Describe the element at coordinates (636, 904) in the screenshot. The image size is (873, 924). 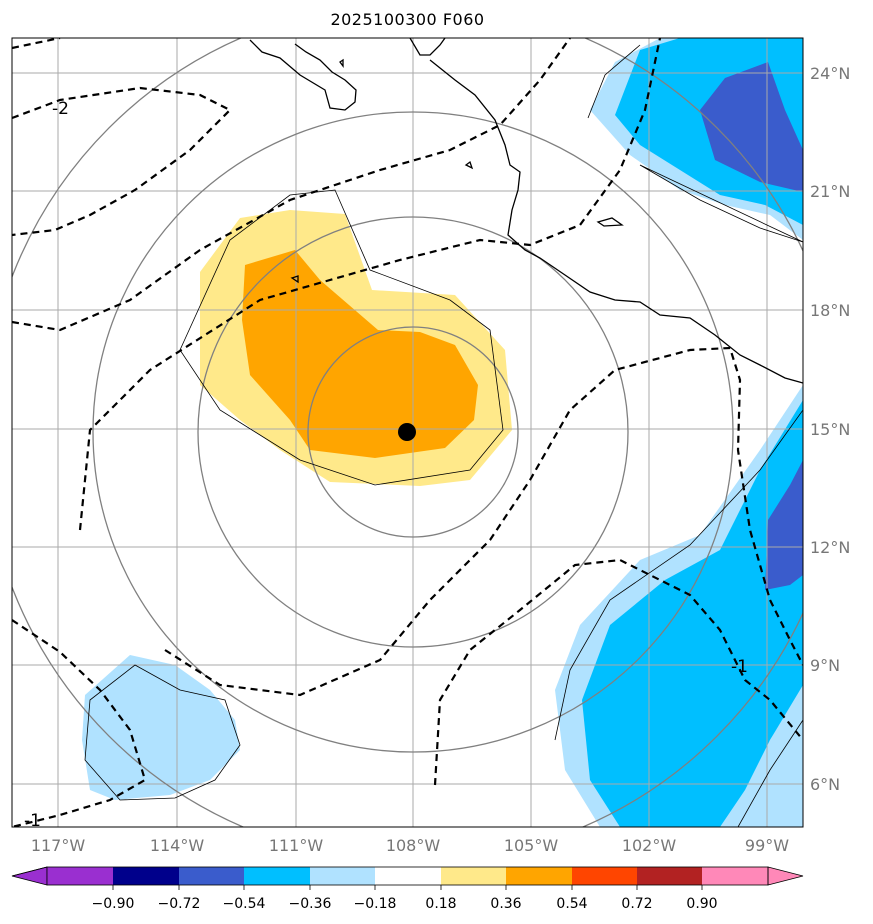
I see `colorbar-tick-label: 0.72` at that location.